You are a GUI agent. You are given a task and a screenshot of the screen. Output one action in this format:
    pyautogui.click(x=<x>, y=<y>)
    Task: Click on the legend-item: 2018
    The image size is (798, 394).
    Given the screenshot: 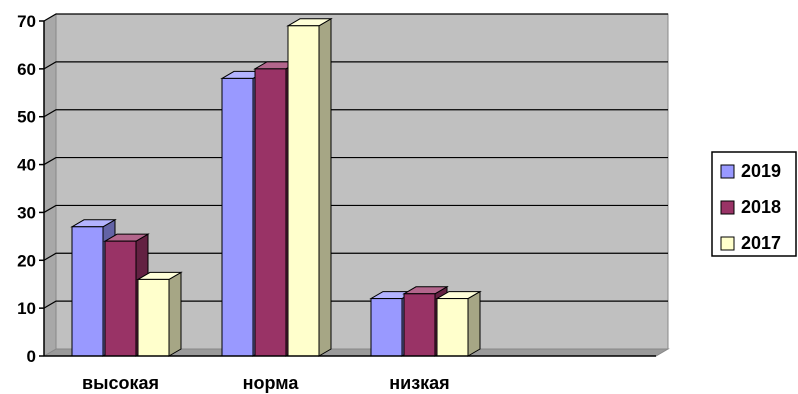 What is the action you would take?
    pyautogui.click(x=750, y=207)
    